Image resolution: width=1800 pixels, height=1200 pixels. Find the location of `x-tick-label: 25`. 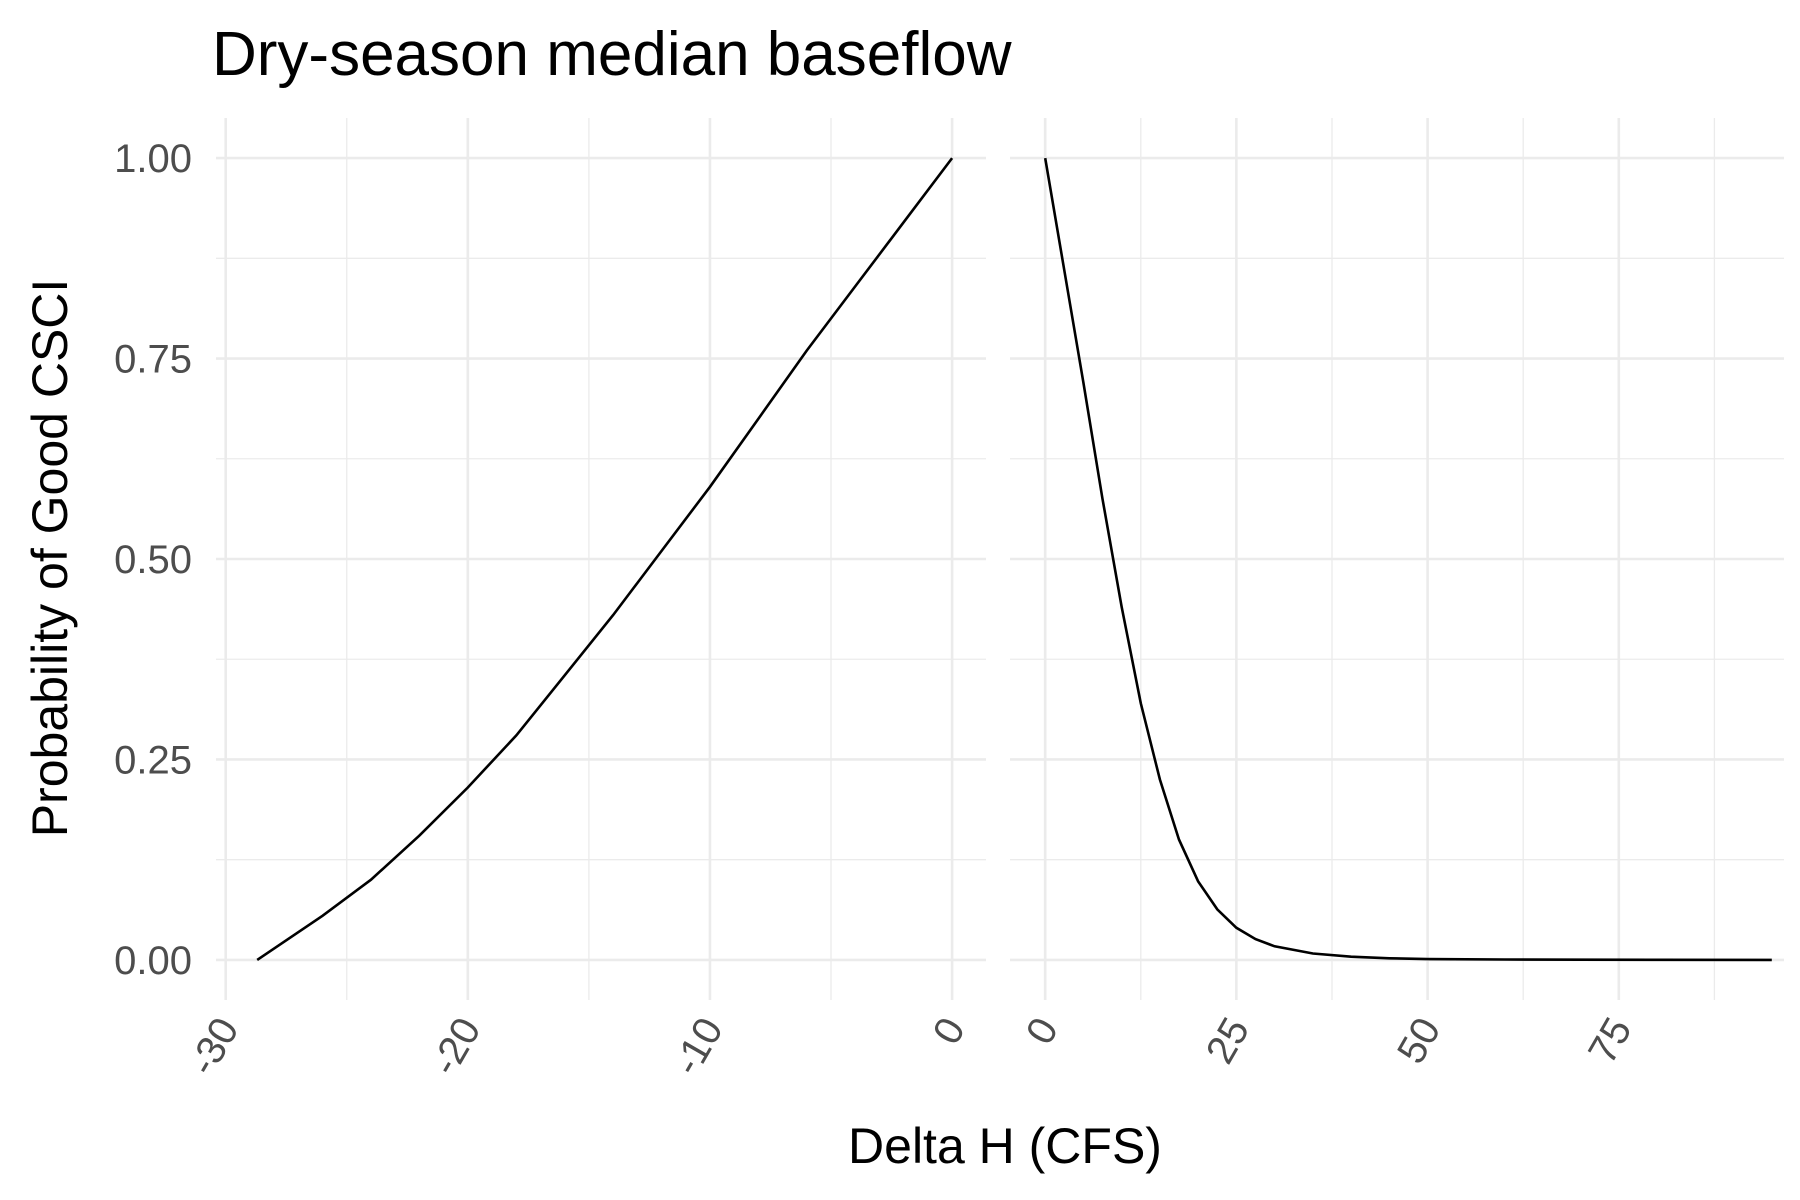

x-tick-label: 25 is located at coordinates (1228, 1041).